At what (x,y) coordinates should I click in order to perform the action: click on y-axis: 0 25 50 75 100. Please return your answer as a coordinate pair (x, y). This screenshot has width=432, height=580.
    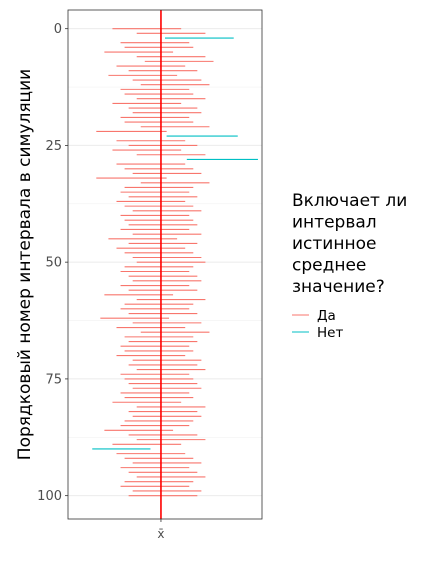
    Looking at the image, I should click on (52, 263).